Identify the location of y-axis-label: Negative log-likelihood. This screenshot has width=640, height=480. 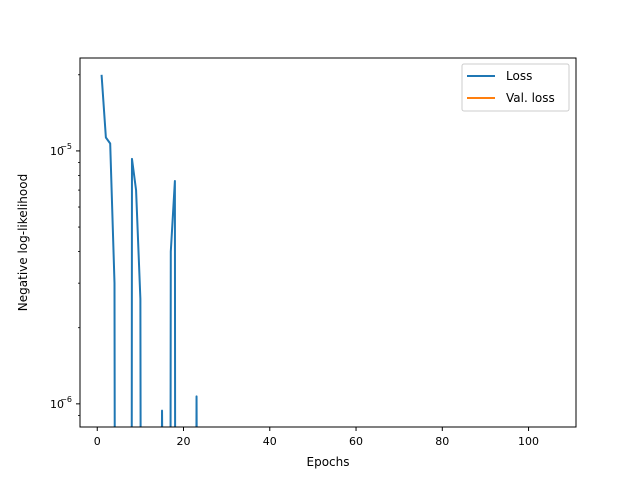
(23, 242).